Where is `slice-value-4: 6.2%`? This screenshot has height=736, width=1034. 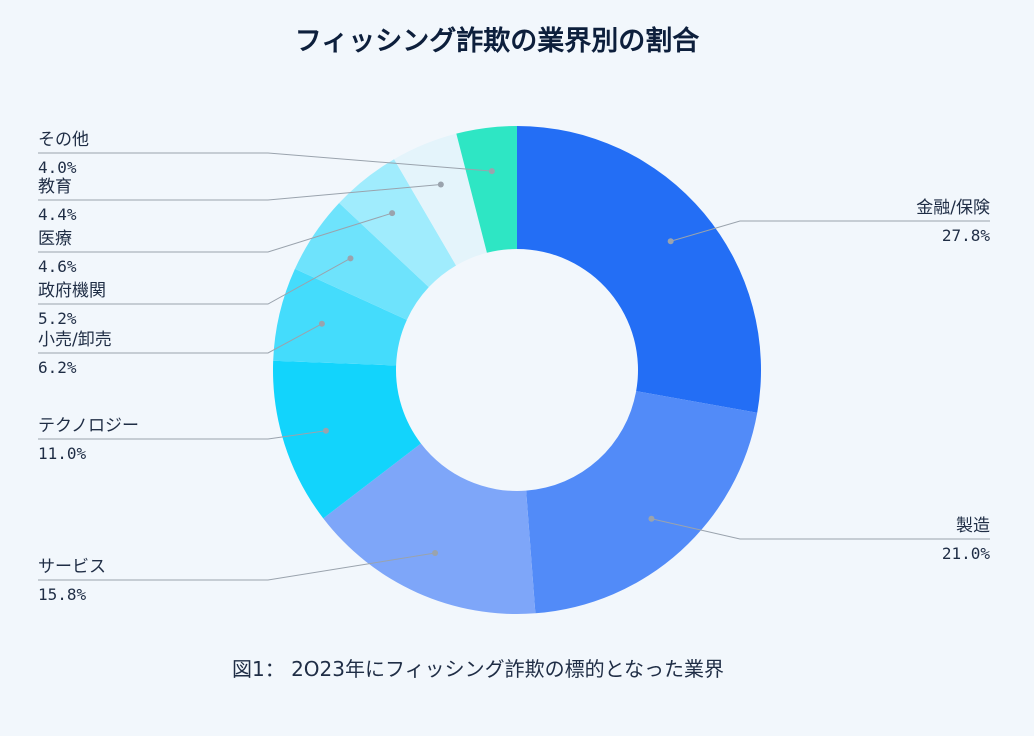
slice-value-4: 6.2% is located at coordinates (57, 367).